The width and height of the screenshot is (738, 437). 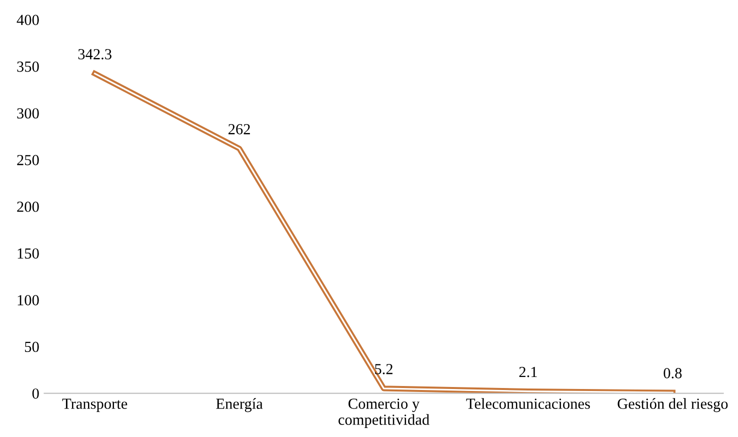 I want to click on y-tick-label: 250, so click(x=28, y=160).